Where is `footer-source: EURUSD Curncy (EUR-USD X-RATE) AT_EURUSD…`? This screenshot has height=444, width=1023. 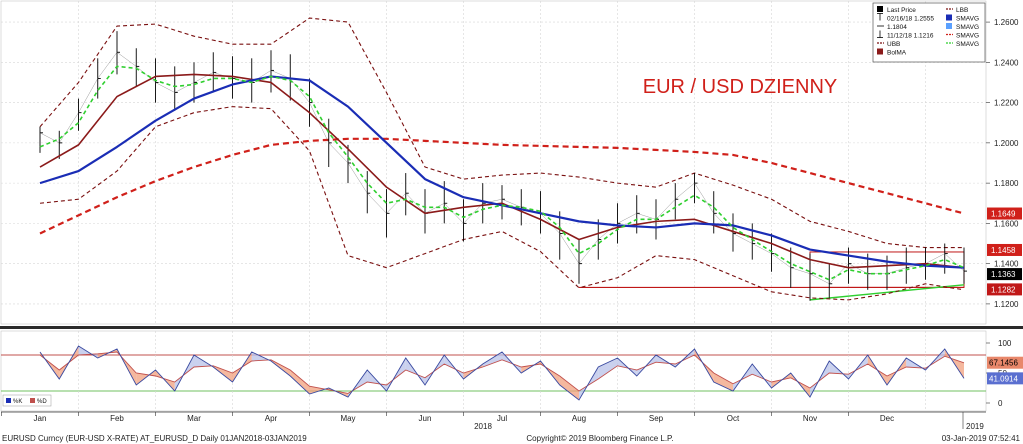 footer-source: EURUSD Curncy (EUR-USD X-RATE) AT_EURUSD… is located at coordinates (154, 438).